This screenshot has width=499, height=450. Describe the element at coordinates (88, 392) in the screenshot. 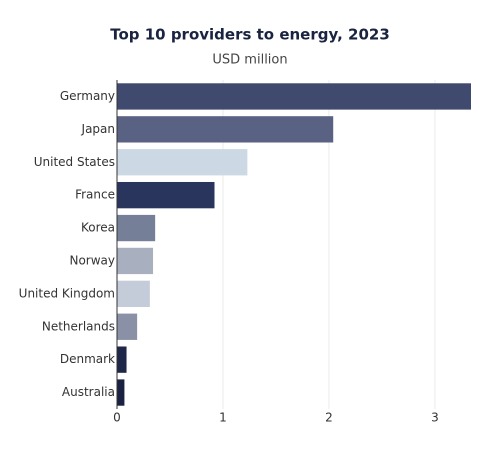

I see `y-tick-label: Australia` at that location.